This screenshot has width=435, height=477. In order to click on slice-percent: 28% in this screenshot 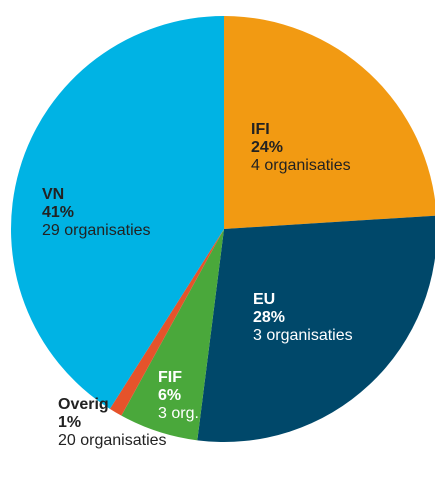, I will do `click(269, 317)`.